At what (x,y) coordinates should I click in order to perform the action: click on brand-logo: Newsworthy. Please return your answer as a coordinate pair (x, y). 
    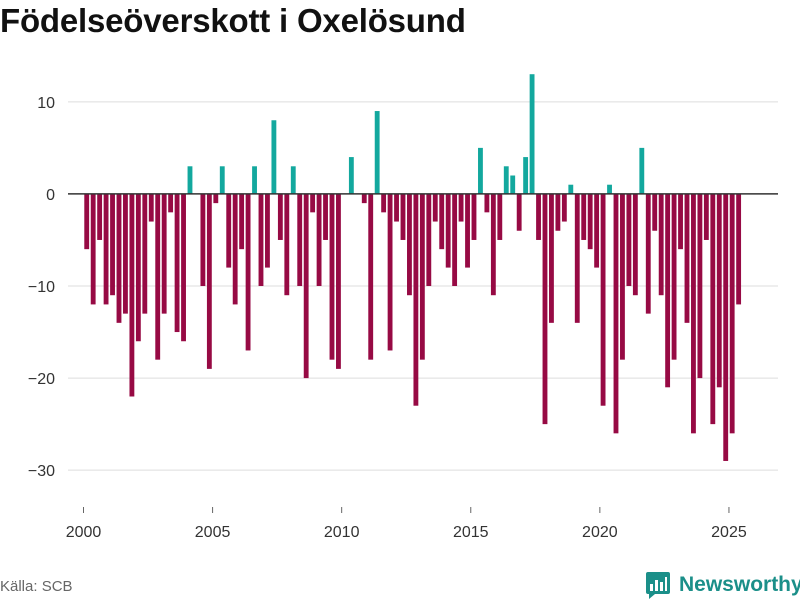
    Looking at the image, I should click on (722, 585).